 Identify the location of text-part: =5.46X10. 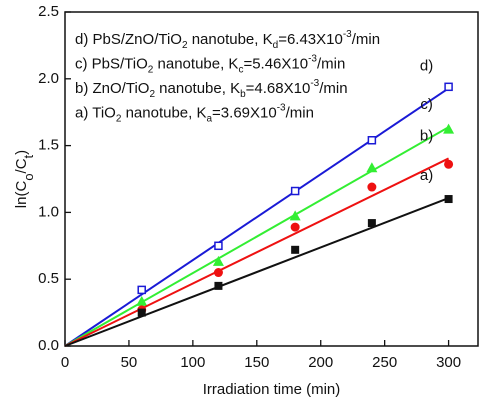
(275, 63).